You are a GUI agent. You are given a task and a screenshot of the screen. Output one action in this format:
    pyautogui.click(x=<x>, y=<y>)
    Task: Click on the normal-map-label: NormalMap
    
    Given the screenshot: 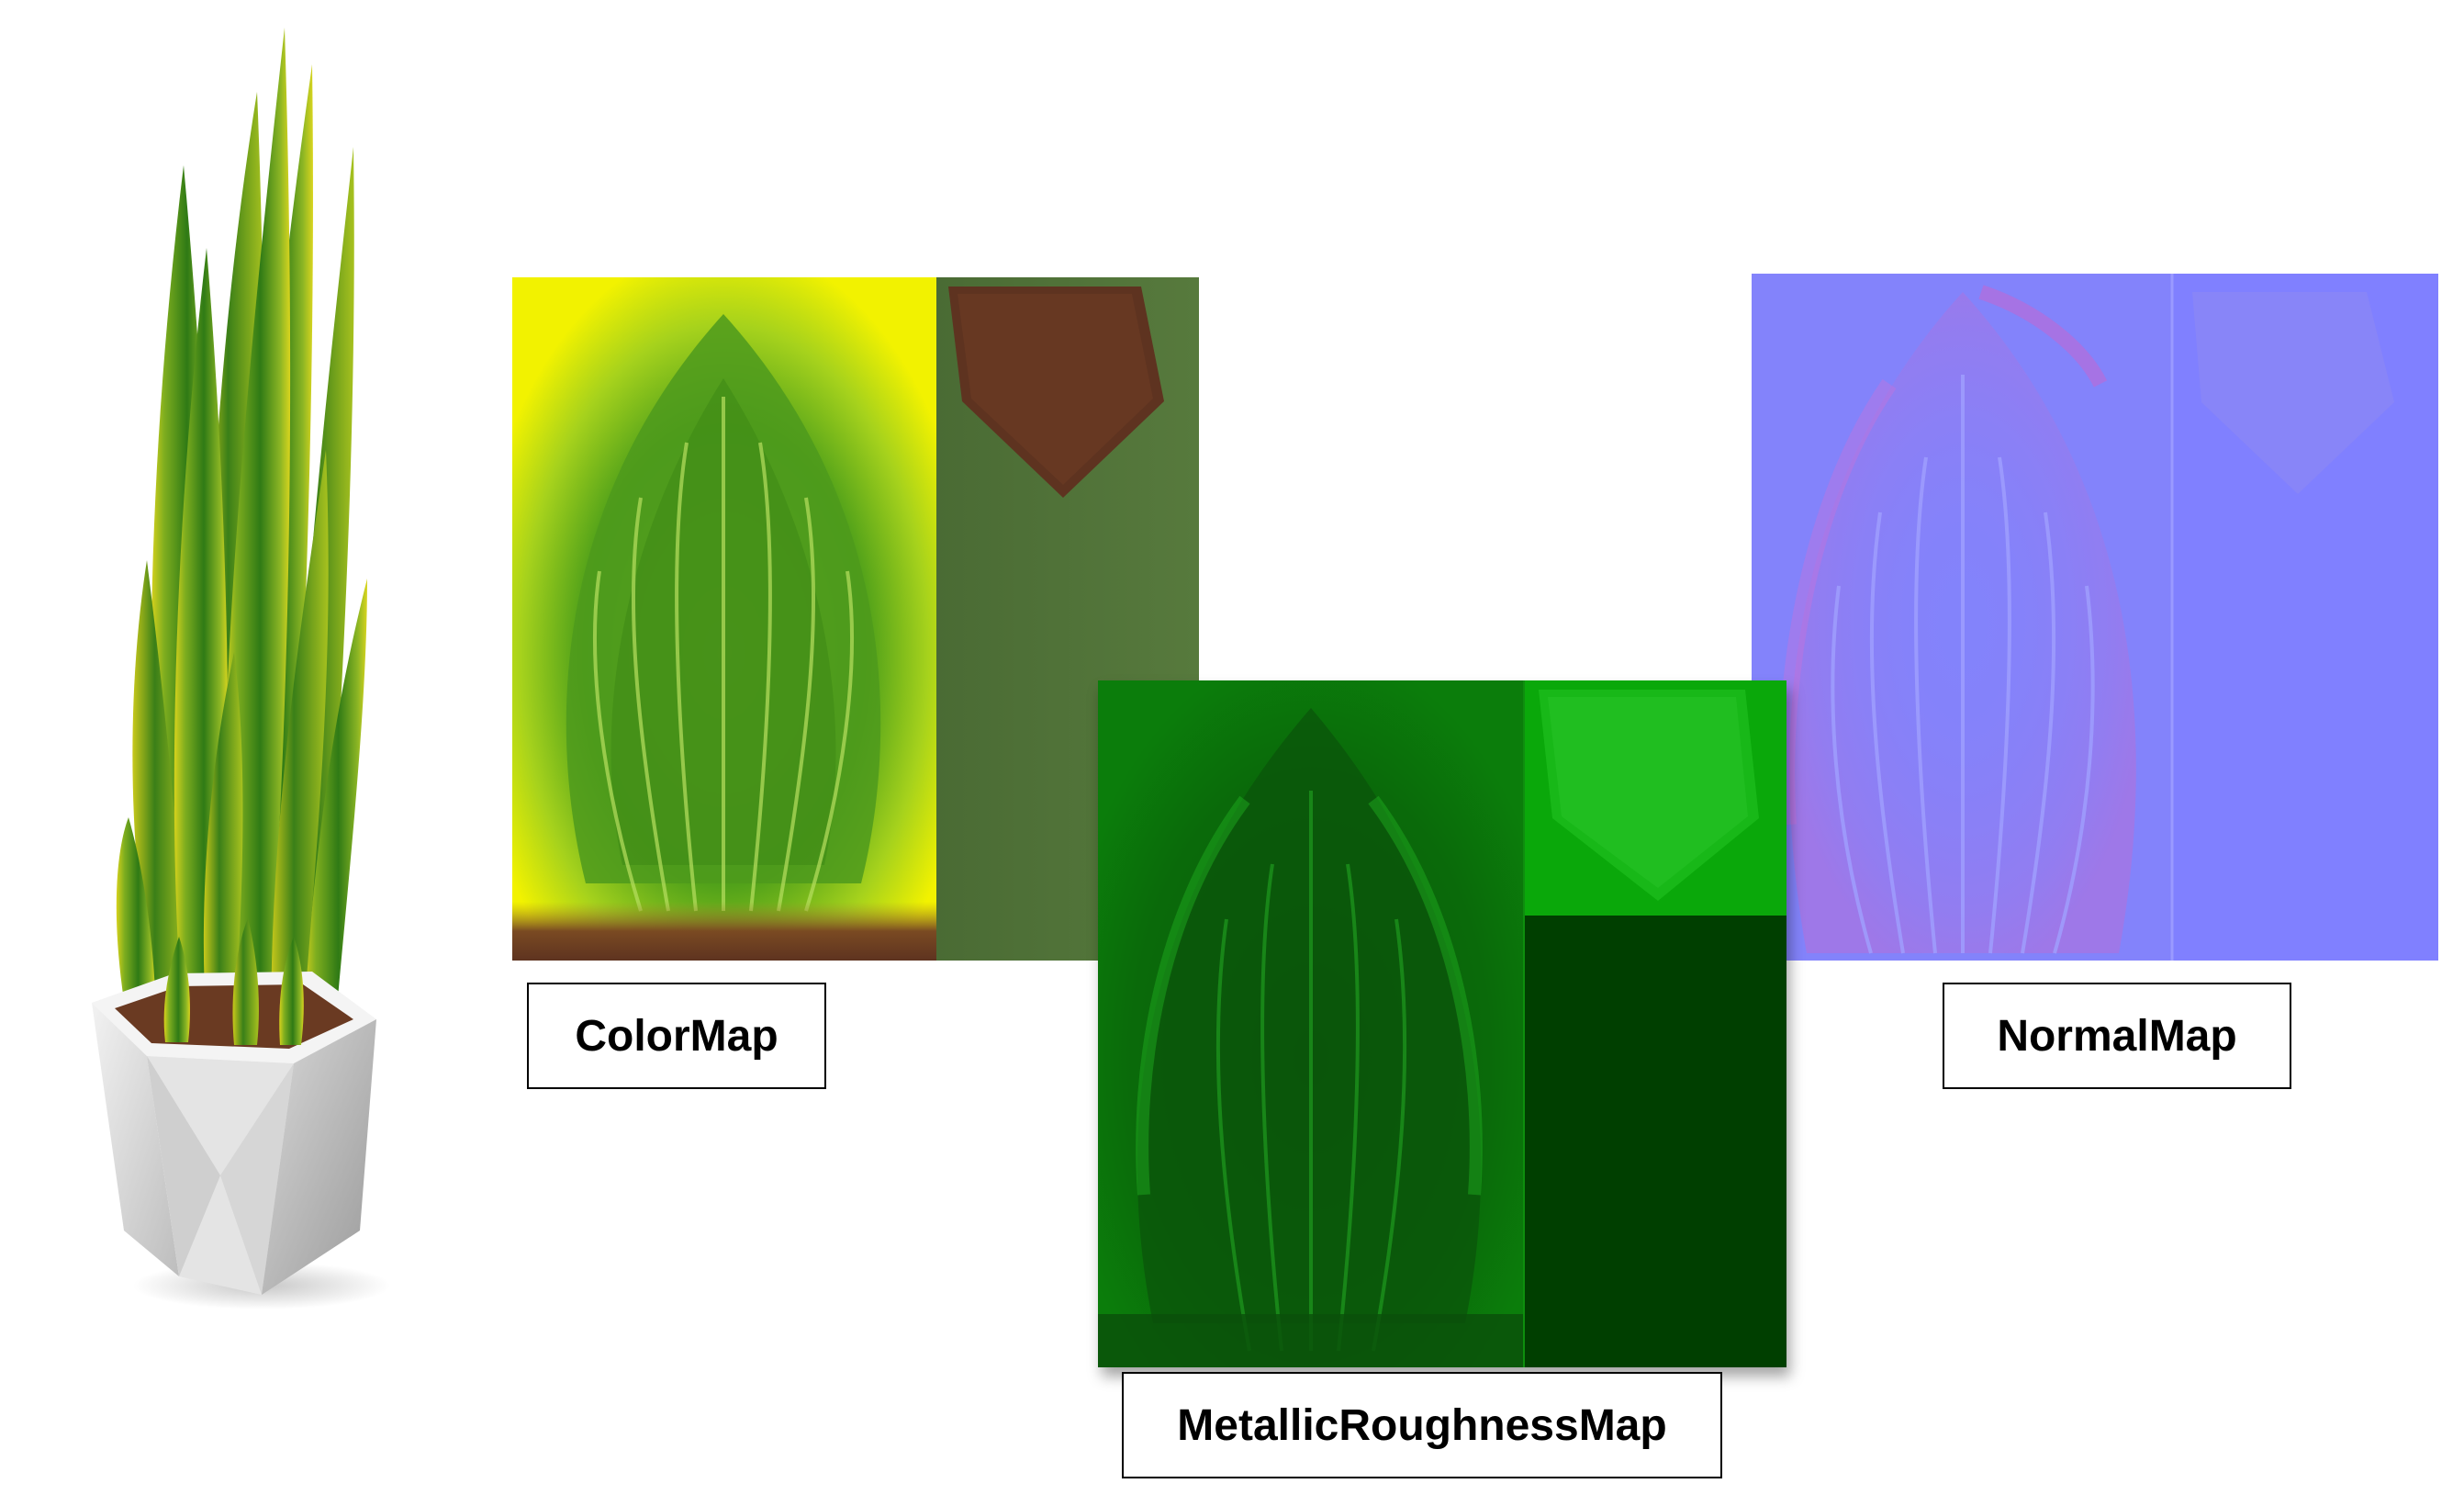 What is the action you would take?
    pyautogui.click(x=2117, y=1036)
    